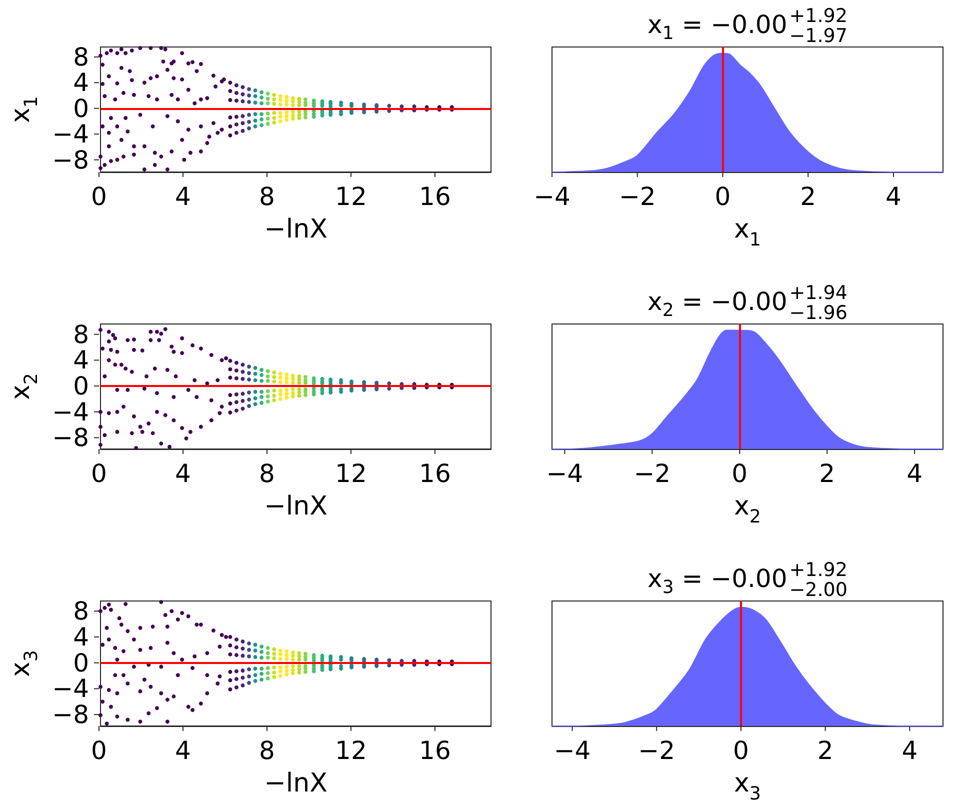 The height and width of the screenshot is (810, 957). I want to click on y-axis-title: x1, so click(24, 109).